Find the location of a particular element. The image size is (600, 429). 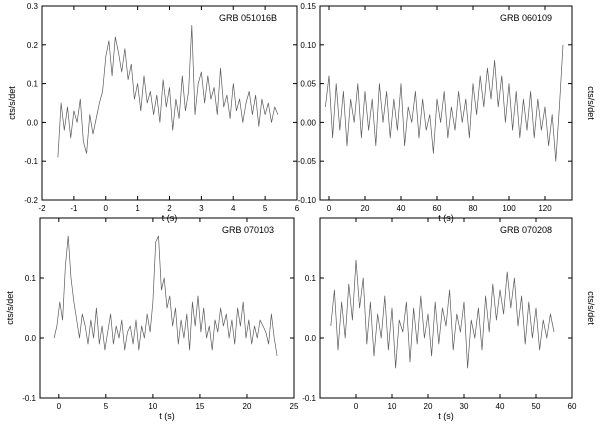

x-tick-label: 80 is located at coordinates (473, 208).